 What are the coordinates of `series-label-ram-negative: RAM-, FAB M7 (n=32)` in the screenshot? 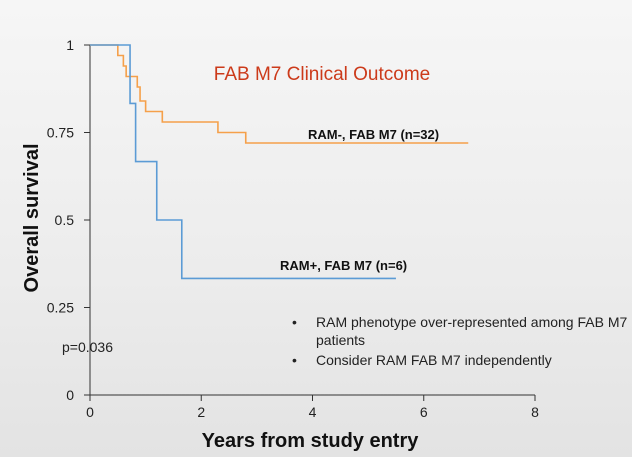 It's located at (373, 134).